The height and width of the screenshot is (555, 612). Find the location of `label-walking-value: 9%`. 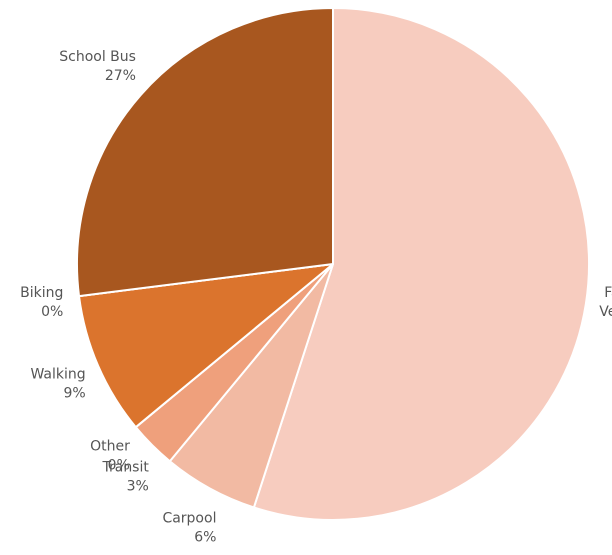

label-walking-value: 9% is located at coordinates (74, 394).